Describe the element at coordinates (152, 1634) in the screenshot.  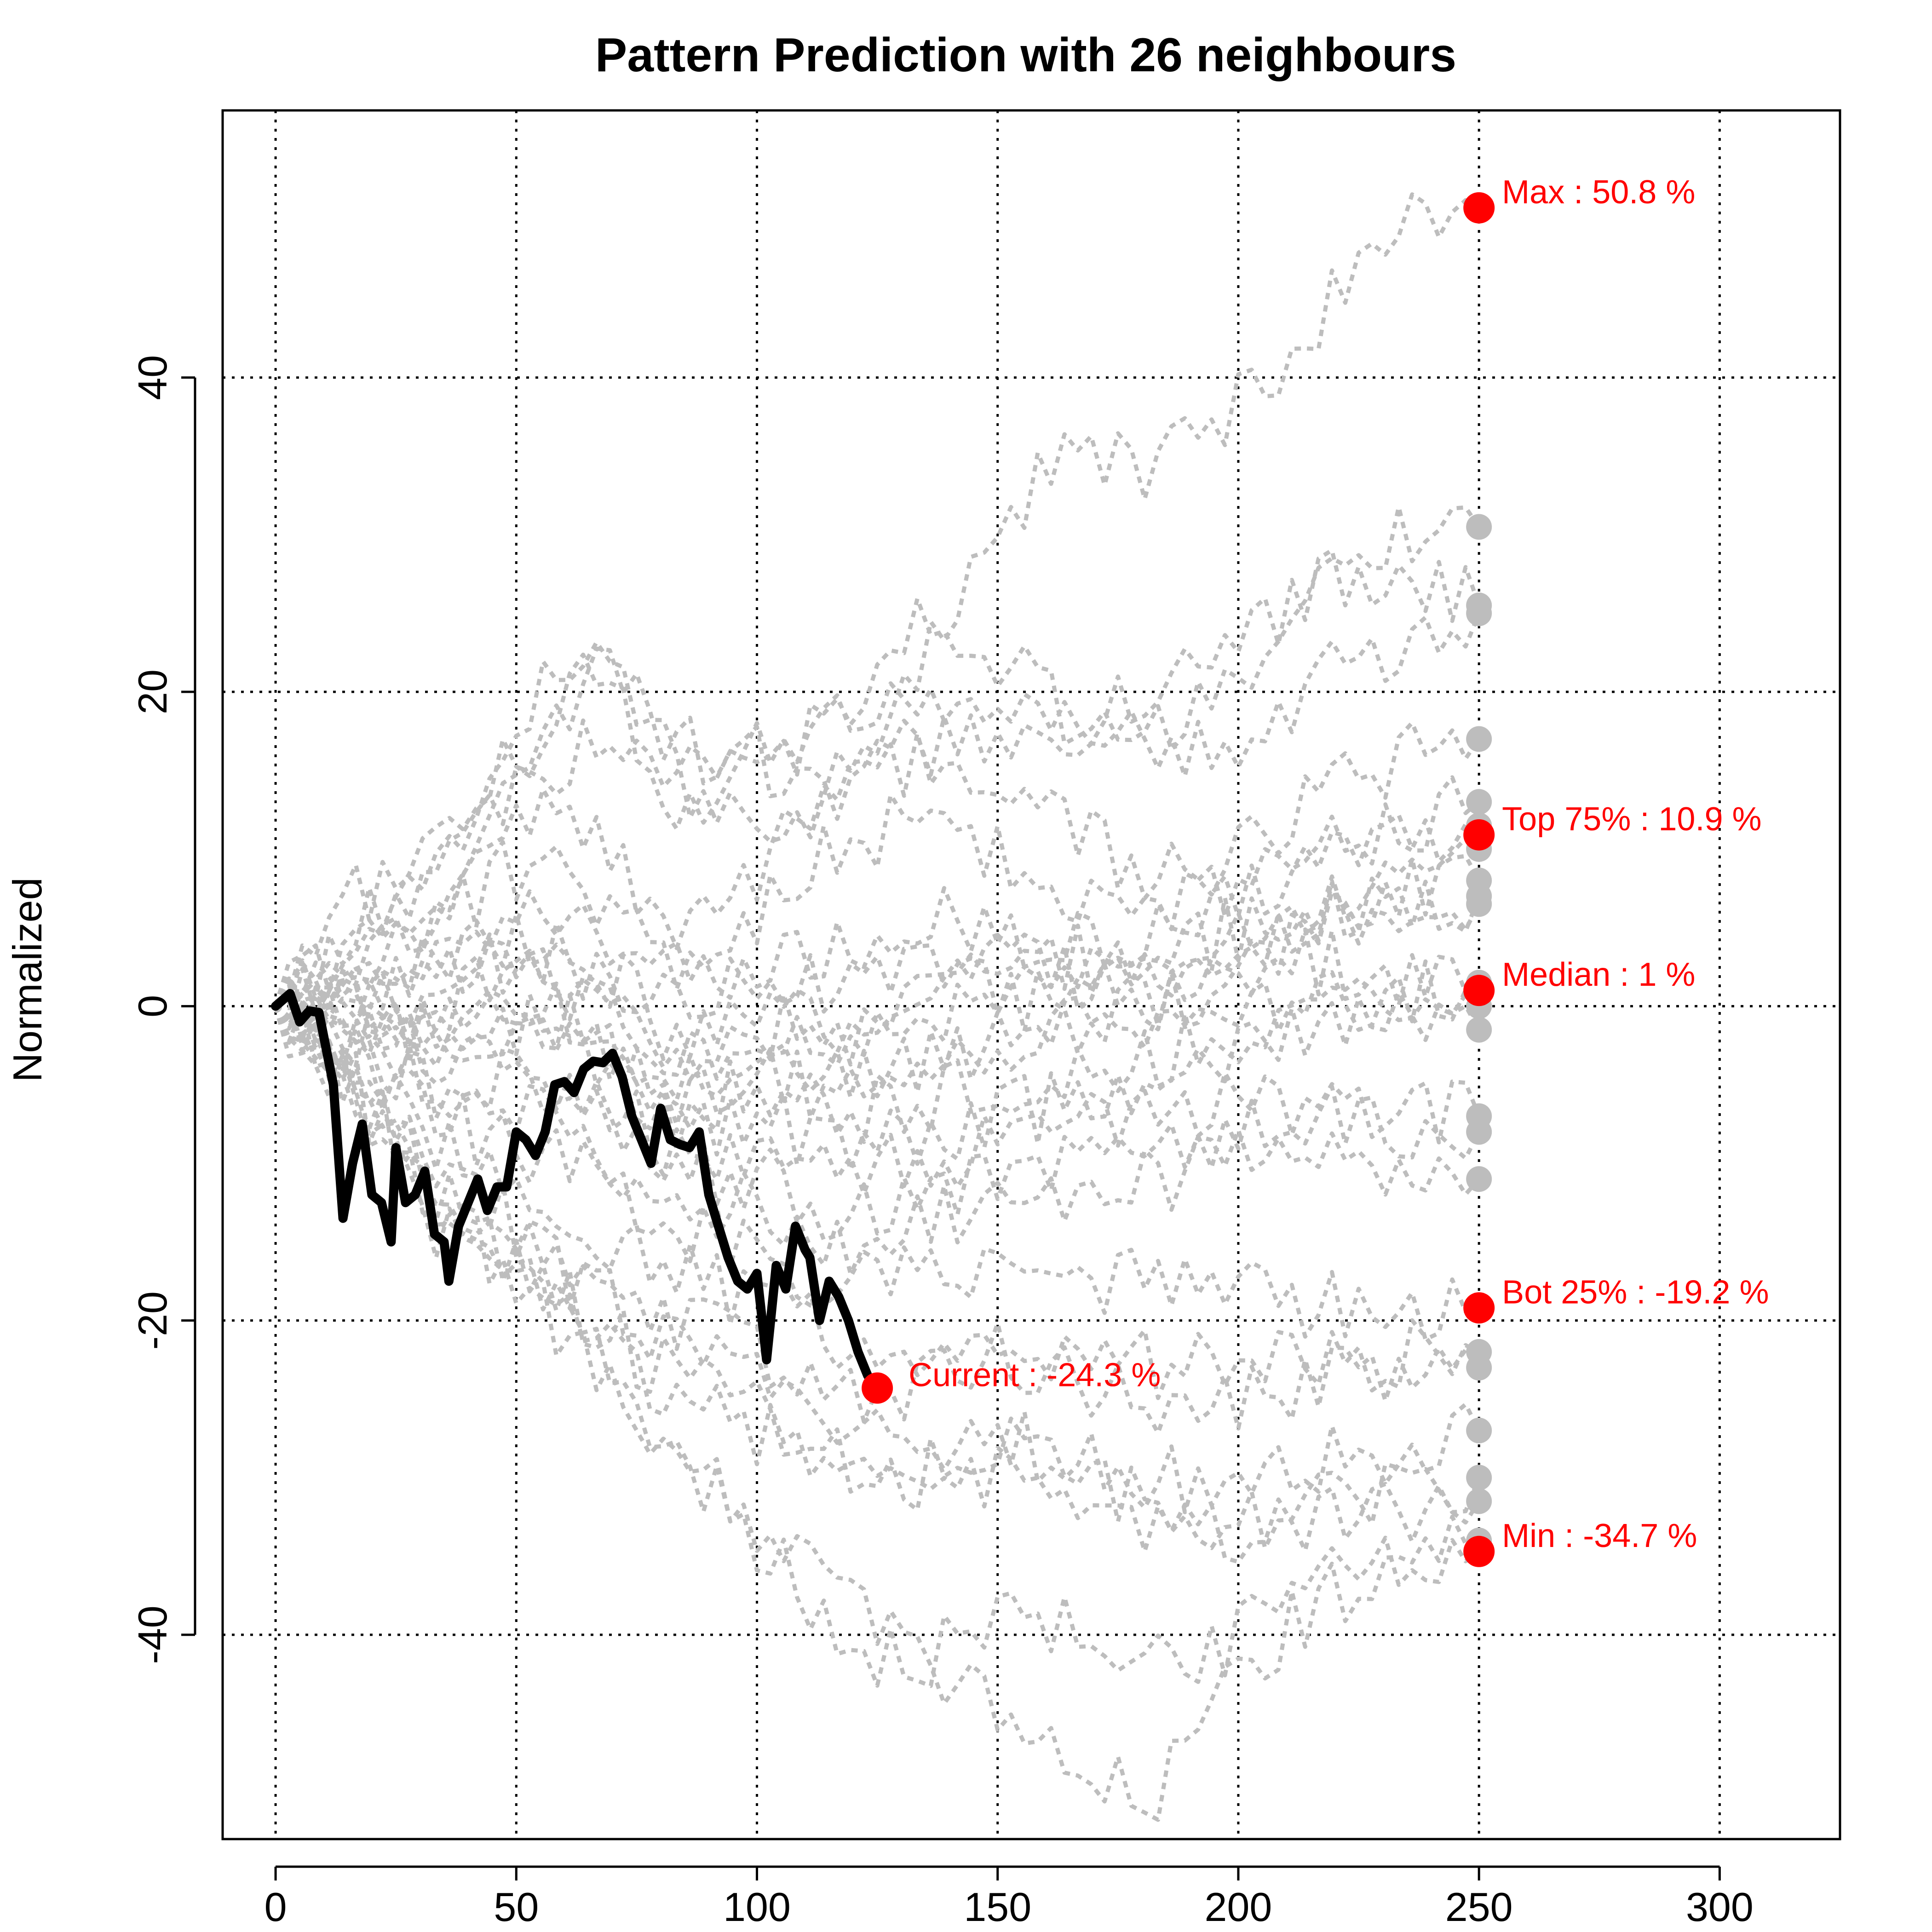
I see `y-tick-label-0: -40` at that location.